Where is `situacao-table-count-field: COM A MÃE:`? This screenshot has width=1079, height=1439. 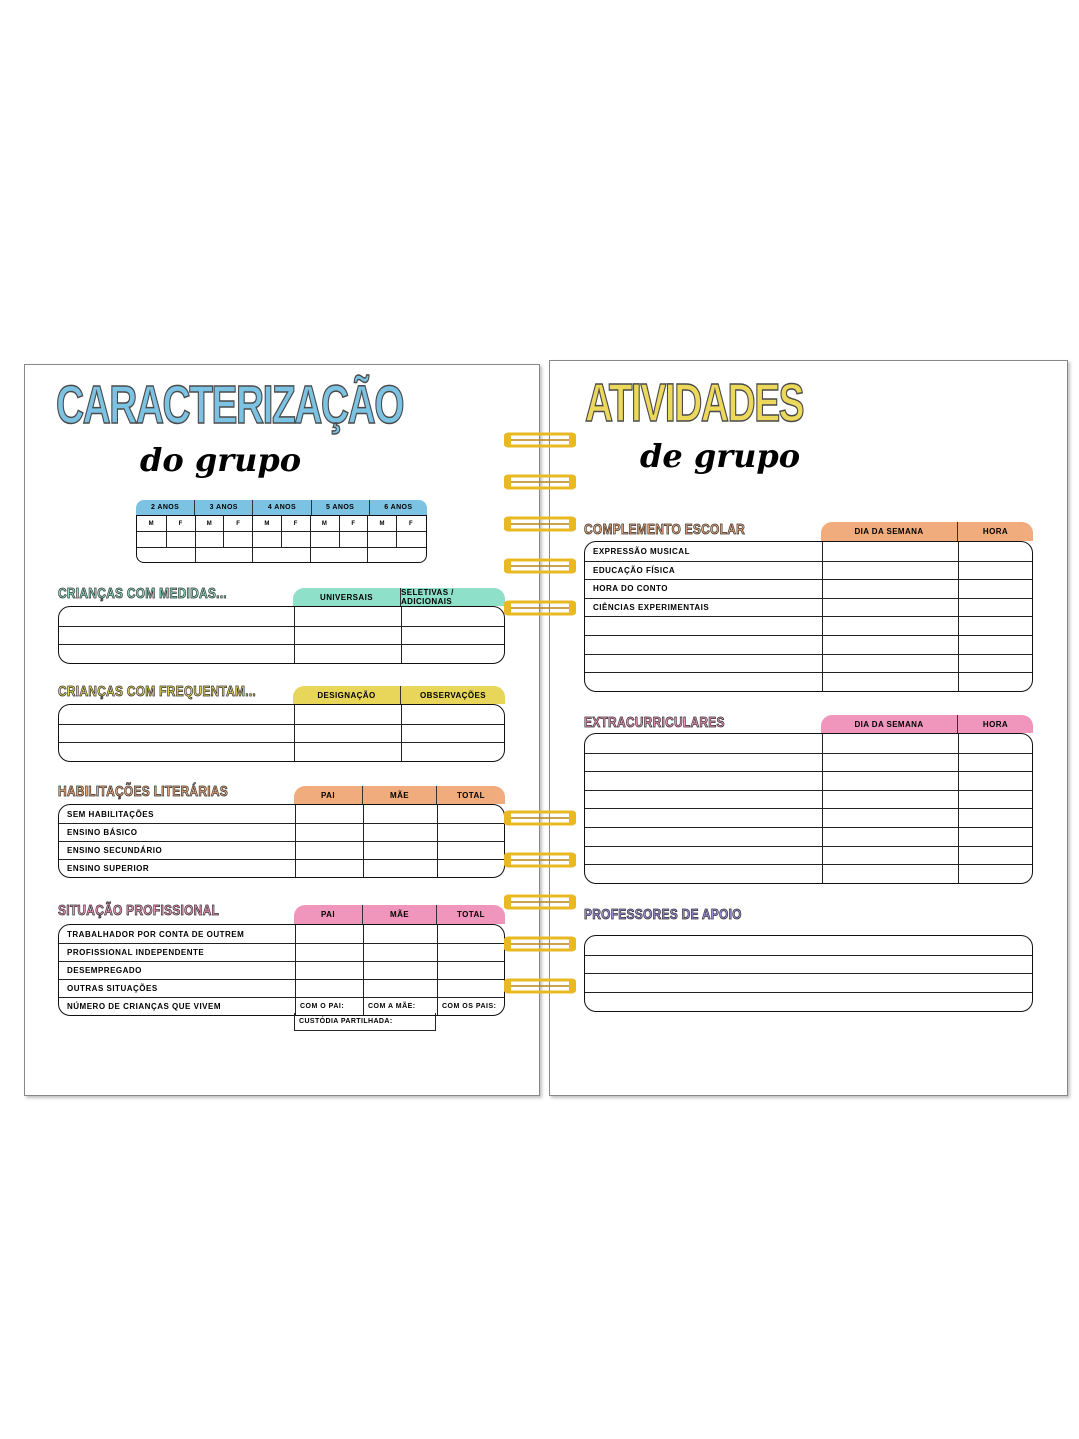
situacao-table-count-field: COM A MÃE: is located at coordinates (400, 1006).